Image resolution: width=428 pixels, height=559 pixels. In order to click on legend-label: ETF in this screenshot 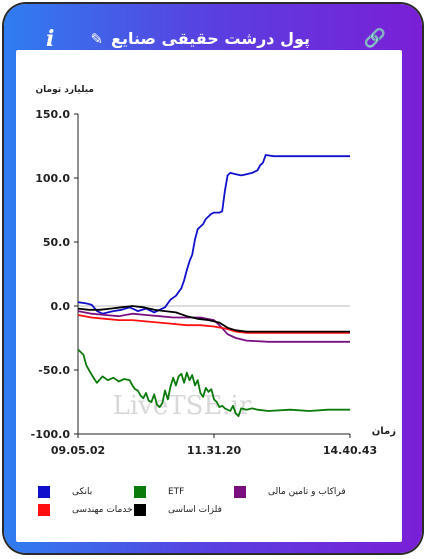, I will do `click(176, 492)`.